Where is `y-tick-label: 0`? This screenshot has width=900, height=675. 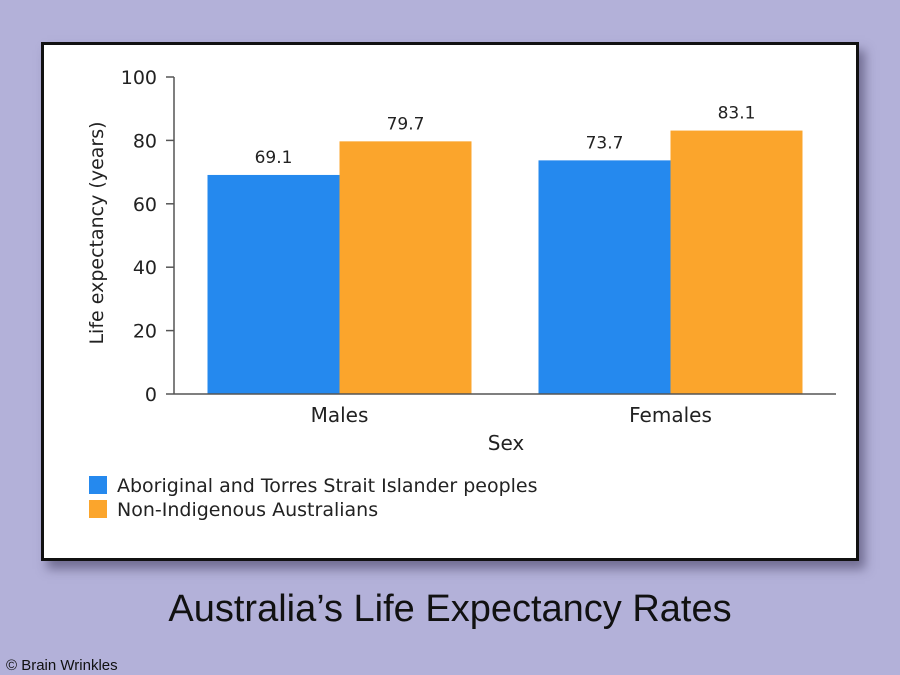 y-tick-label: 0 is located at coordinates (151, 395).